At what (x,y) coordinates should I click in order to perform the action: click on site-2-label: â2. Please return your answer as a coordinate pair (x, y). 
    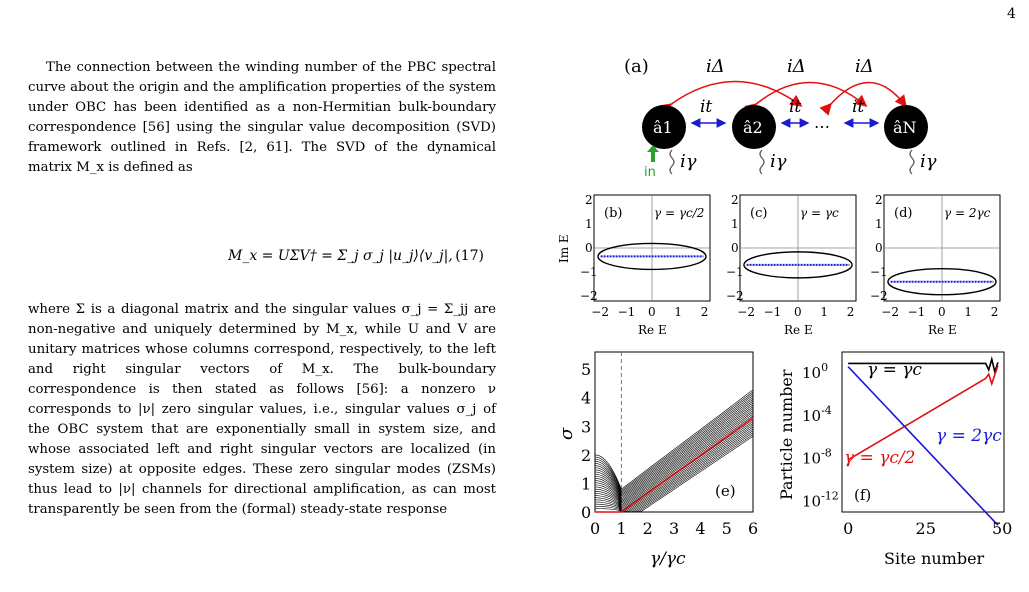
    Looking at the image, I should click on (753, 127).